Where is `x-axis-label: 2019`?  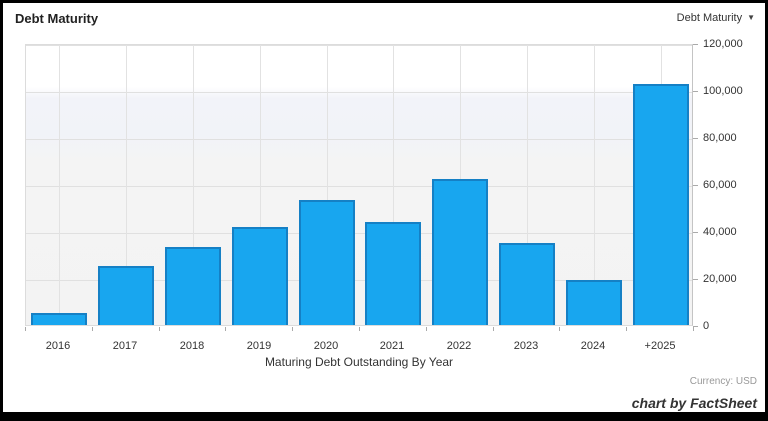 x-axis-label: 2019 is located at coordinates (259, 346).